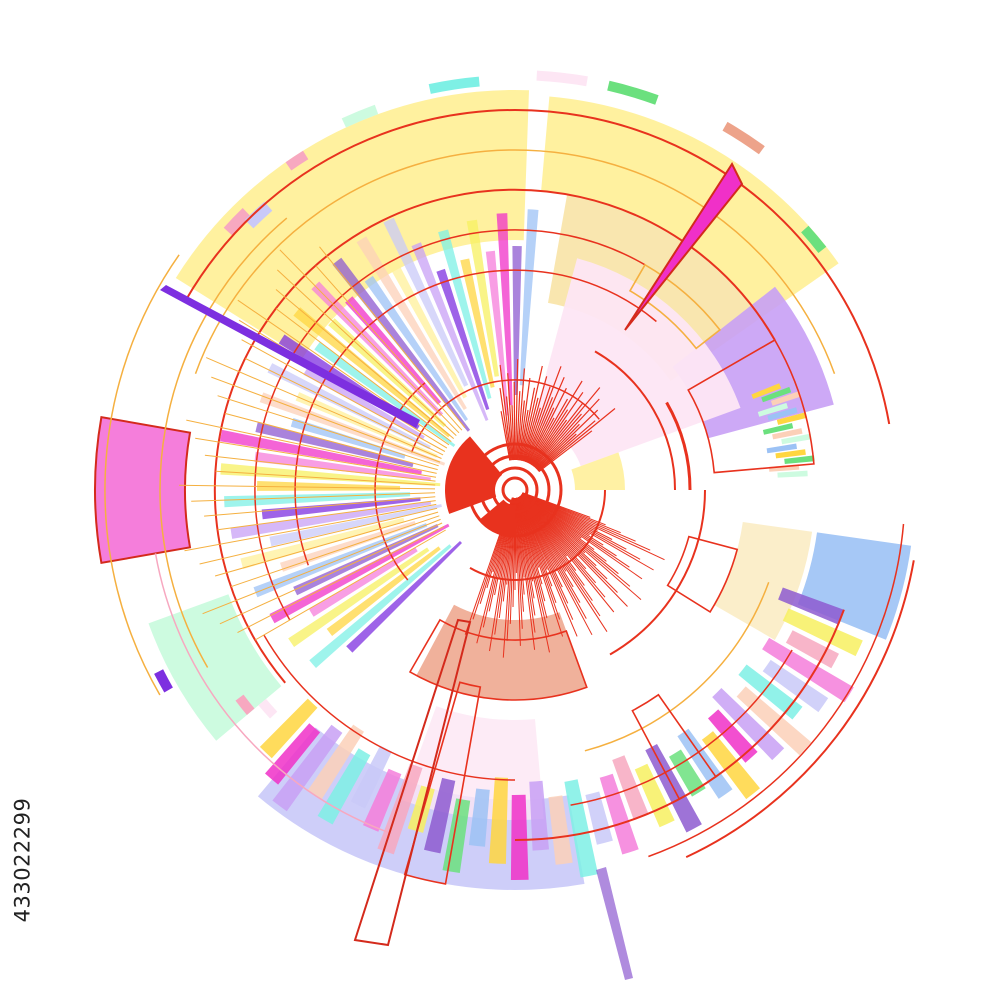  What do you see at coordinates (684, 246) in the screenshot?
I see `magenta-spike` at bounding box center [684, 246].